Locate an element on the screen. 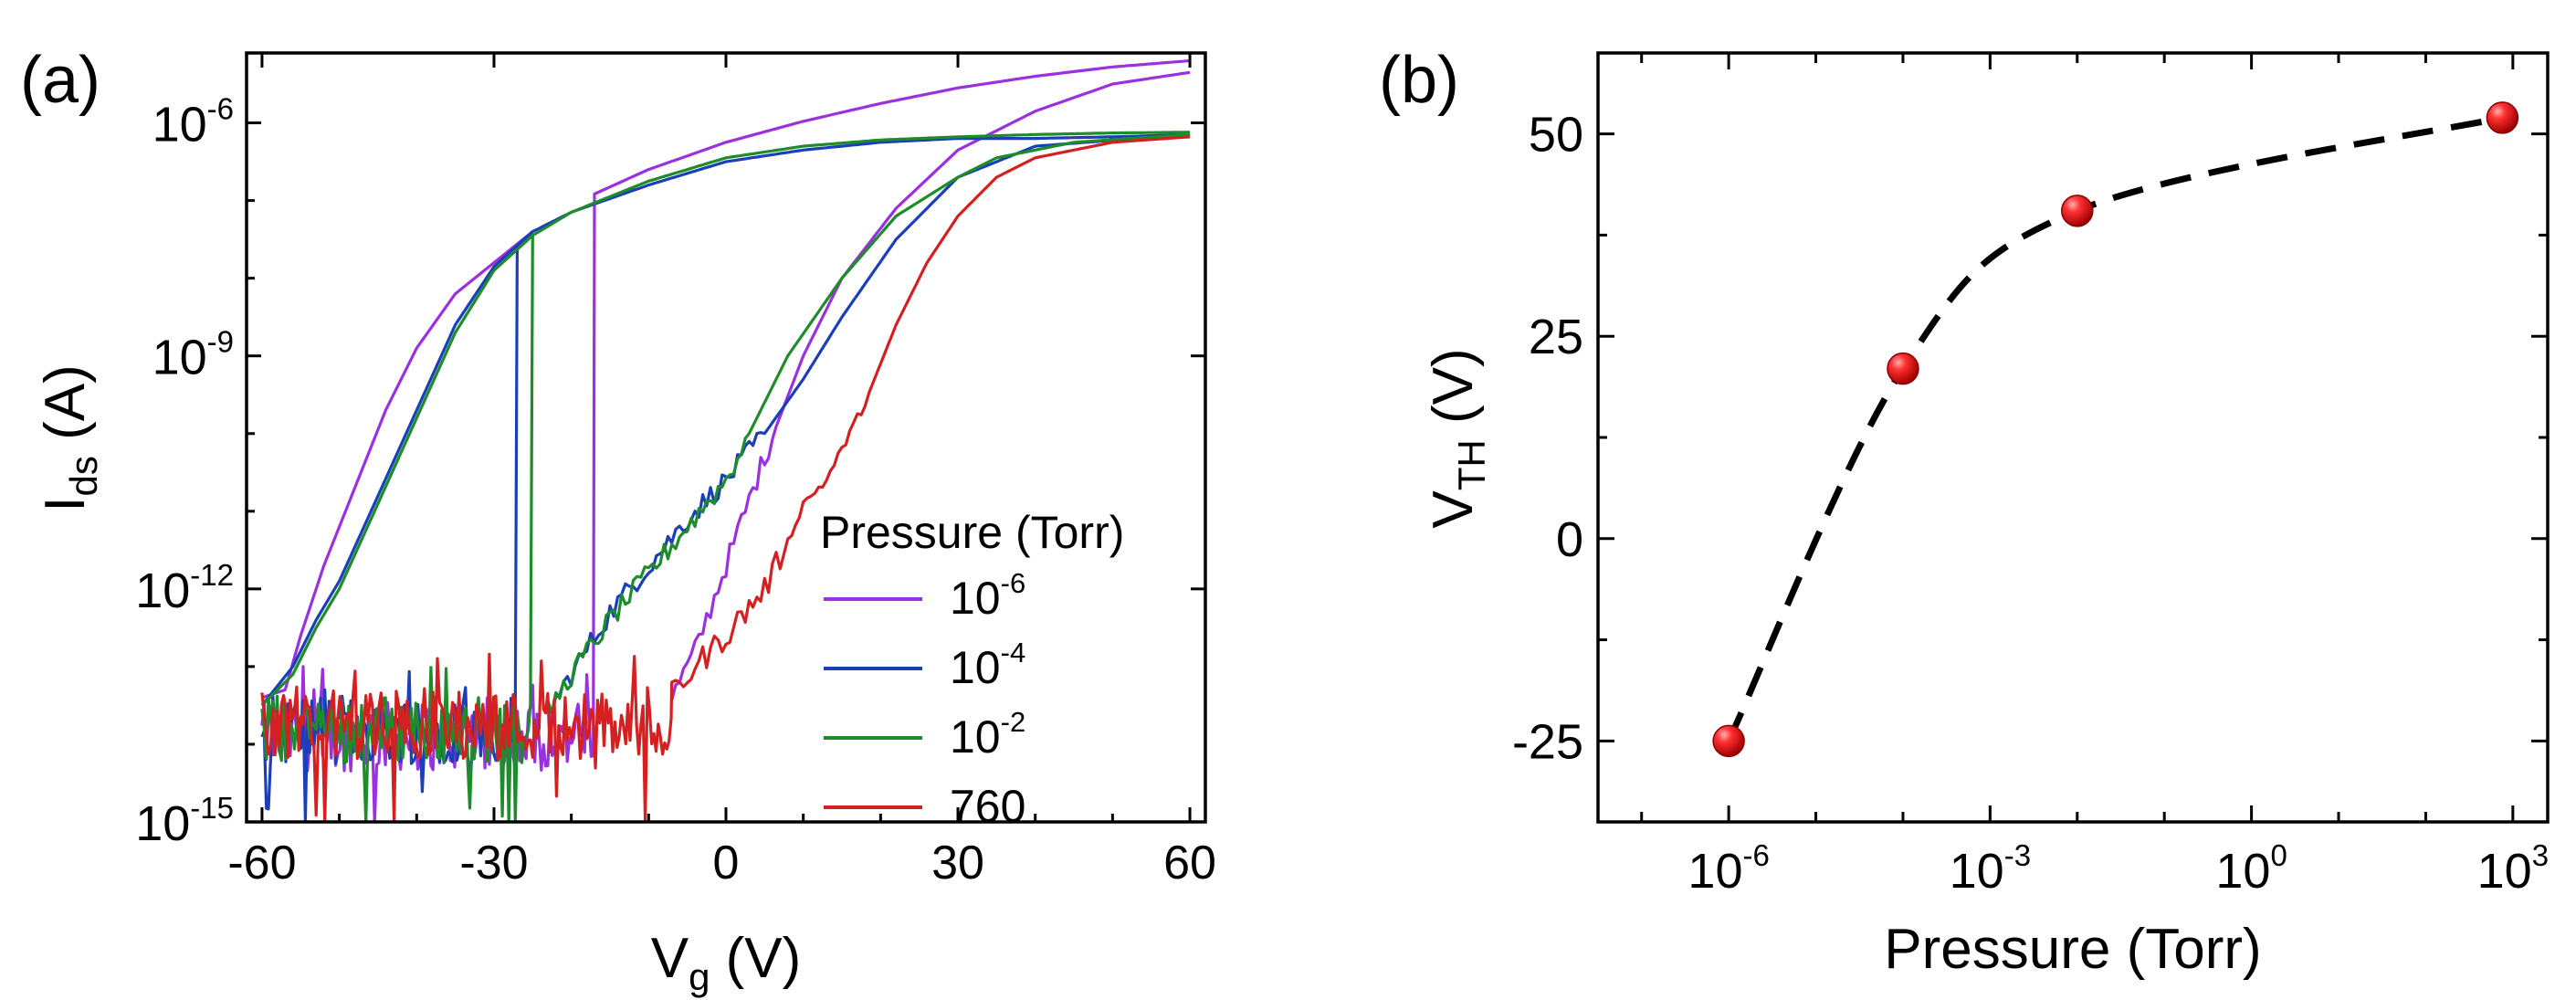 This screenshot has height=1000, width=2576. legend-label-1-base: 10 is located at coordinates (975, 667).